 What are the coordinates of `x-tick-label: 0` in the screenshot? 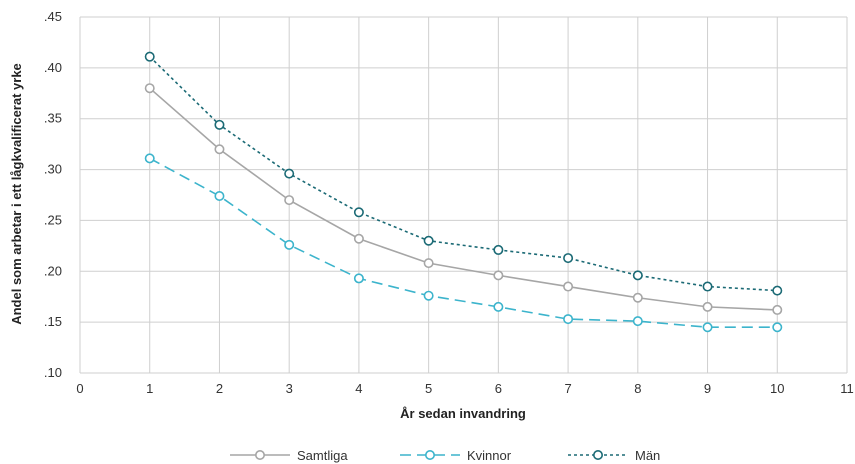 It's located at (79, 388).